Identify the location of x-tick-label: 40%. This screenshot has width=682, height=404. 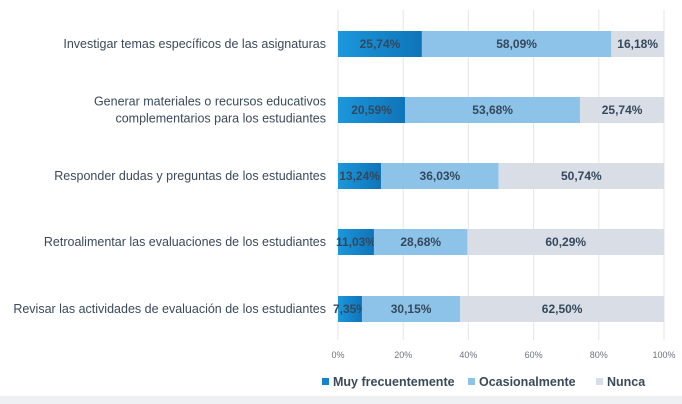
(468, 355).